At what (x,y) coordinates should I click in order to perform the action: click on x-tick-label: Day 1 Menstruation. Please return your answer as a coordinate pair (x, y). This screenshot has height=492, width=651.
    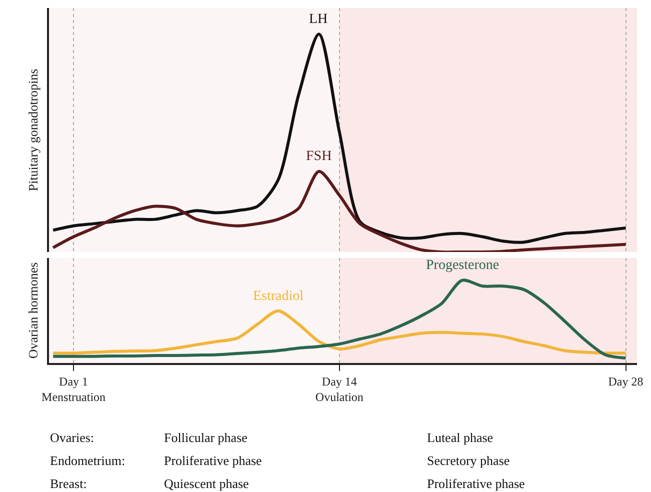
    Looking at the image, I should click on (74, 389).